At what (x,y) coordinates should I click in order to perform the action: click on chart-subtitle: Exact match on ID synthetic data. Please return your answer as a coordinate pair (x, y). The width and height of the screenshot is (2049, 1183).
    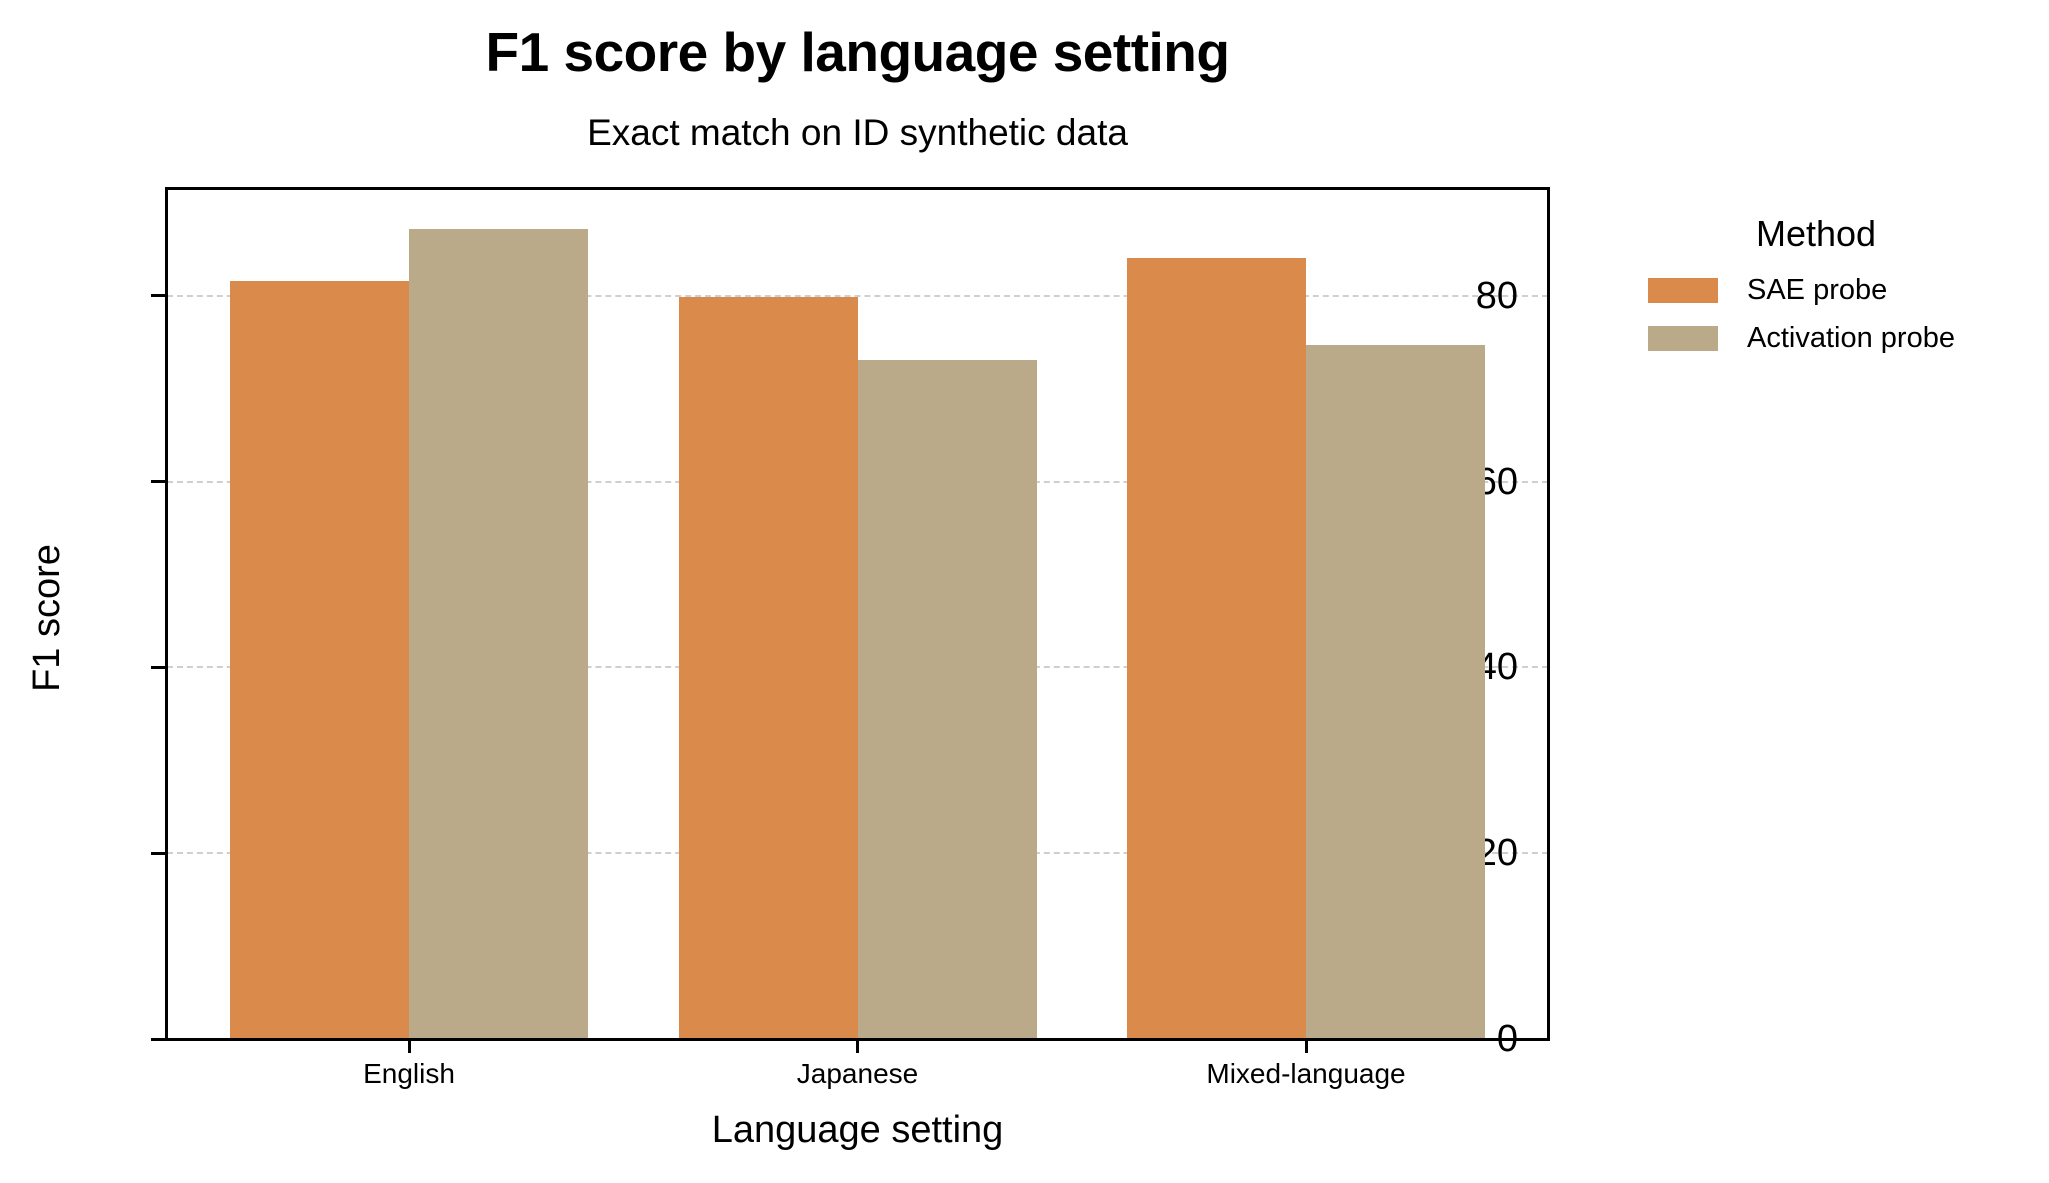
    Looking at the image, I should click on (857, 132).